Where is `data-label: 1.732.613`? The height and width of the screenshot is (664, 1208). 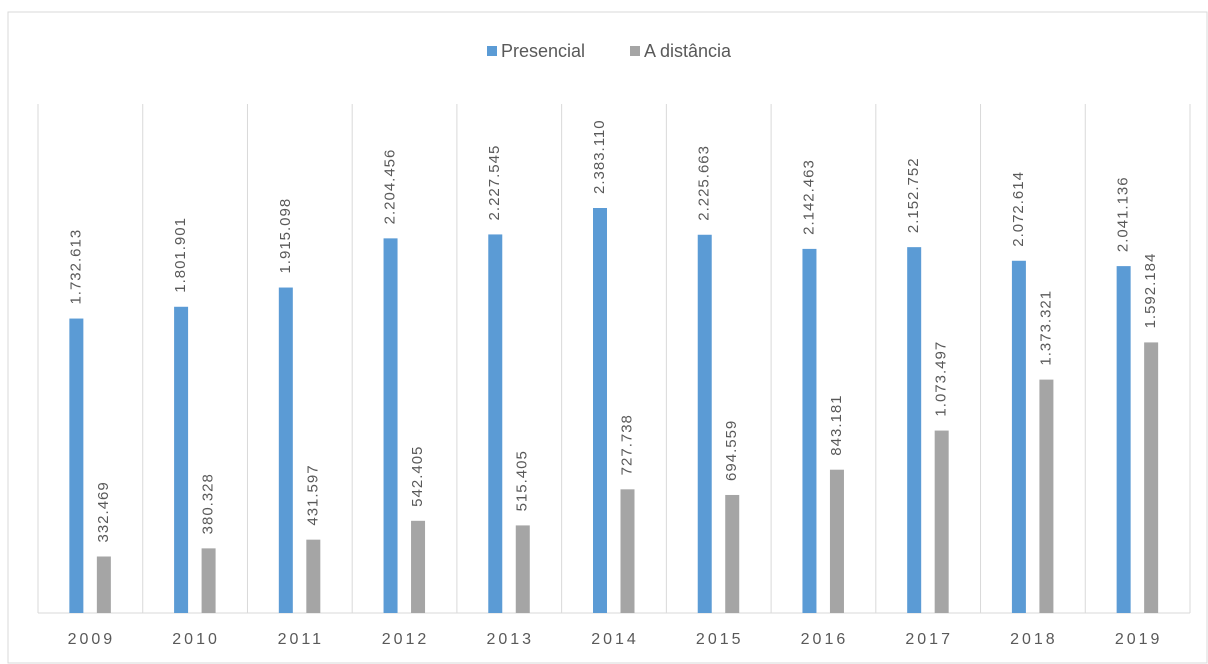
data-label: 1.732.613 is located at coordinates (75, 267).